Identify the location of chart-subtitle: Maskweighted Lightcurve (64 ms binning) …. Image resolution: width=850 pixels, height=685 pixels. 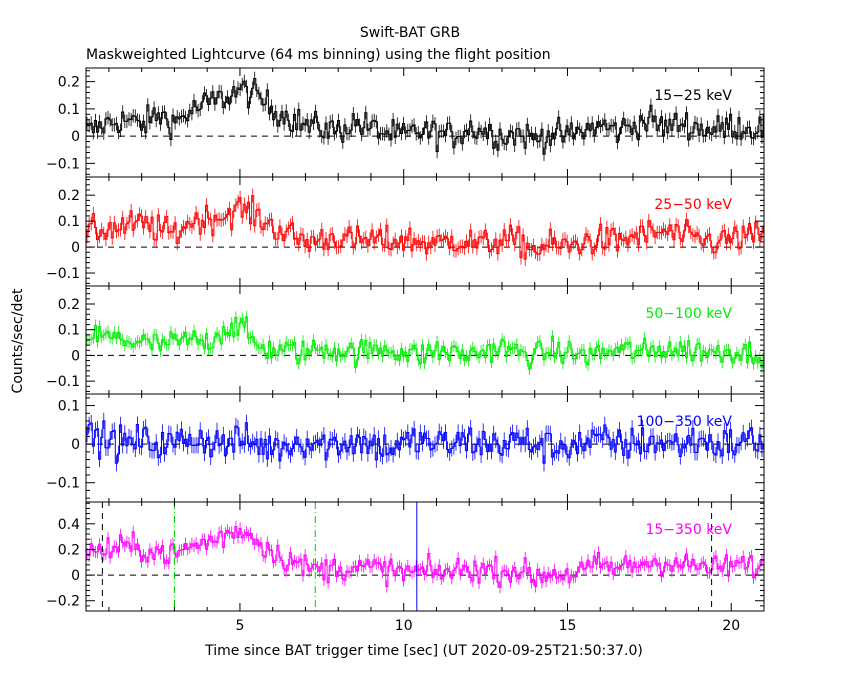
(318, 55).